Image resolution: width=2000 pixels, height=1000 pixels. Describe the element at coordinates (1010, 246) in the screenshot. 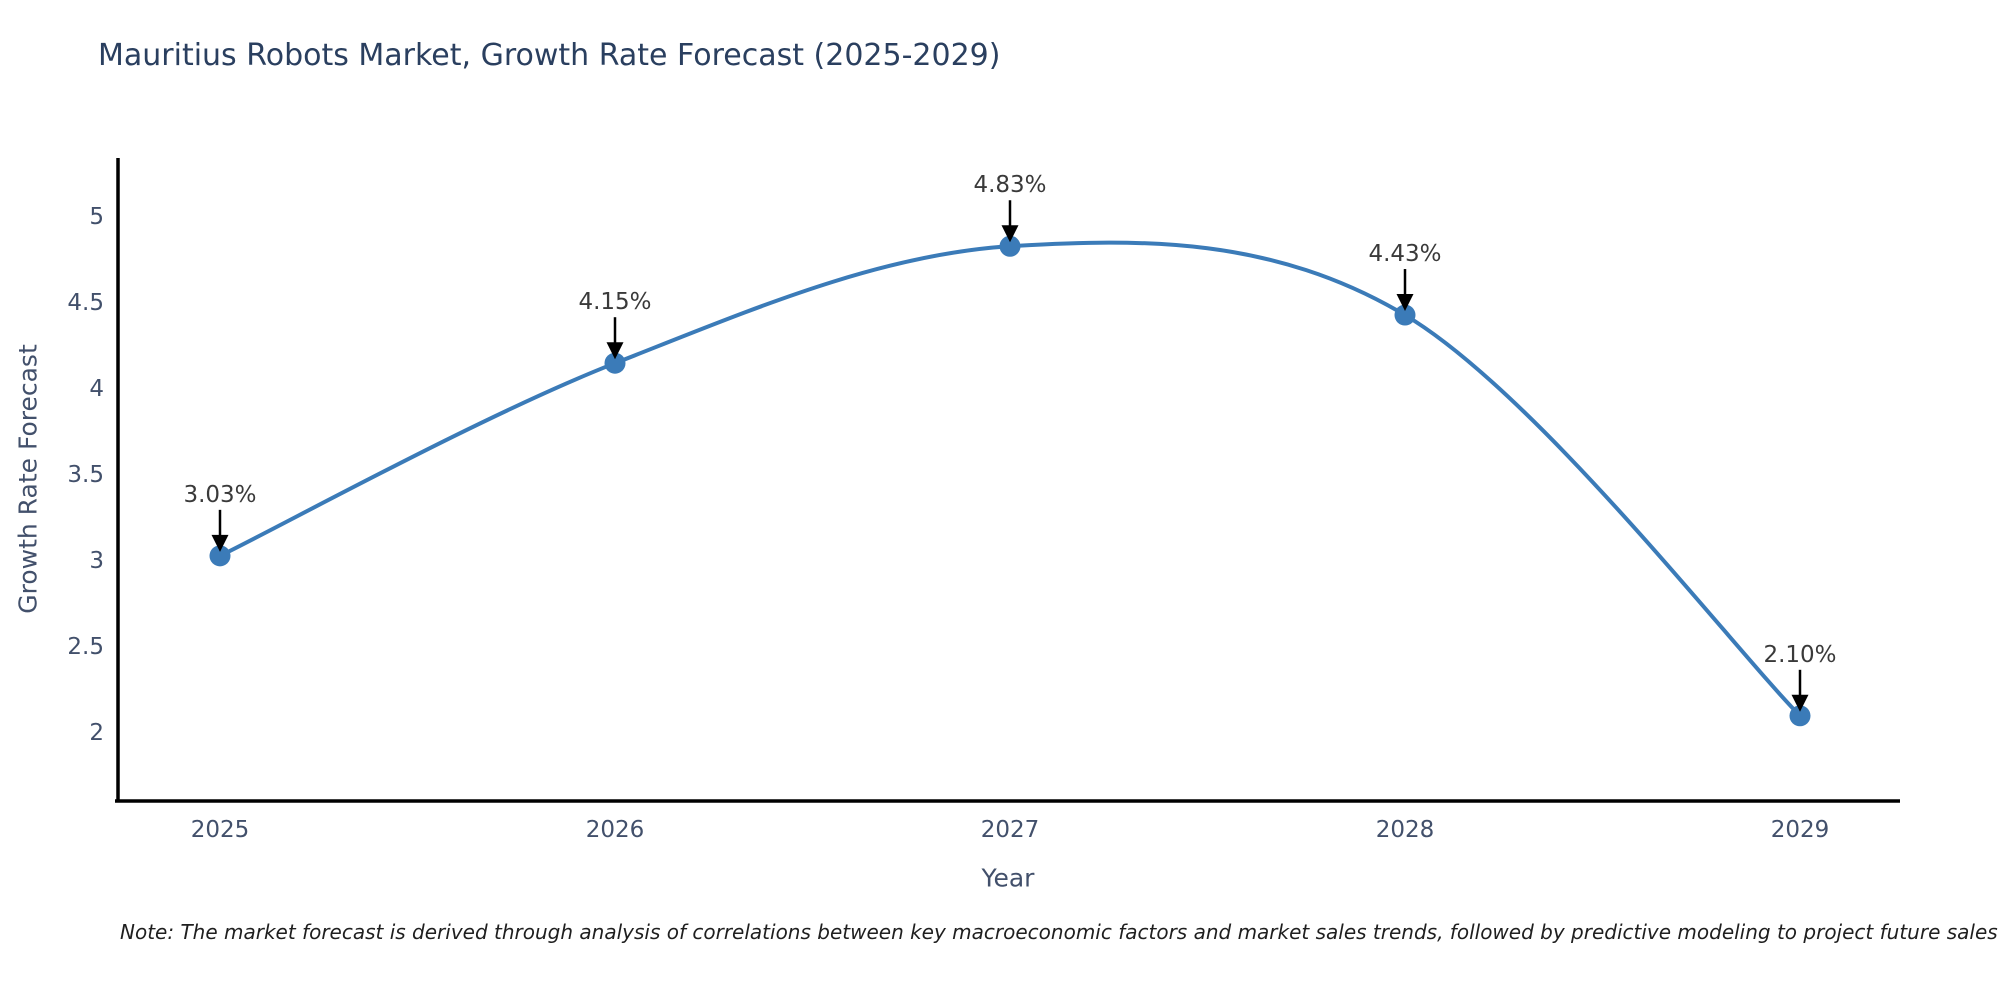

I see `data-point-2027` at that location.